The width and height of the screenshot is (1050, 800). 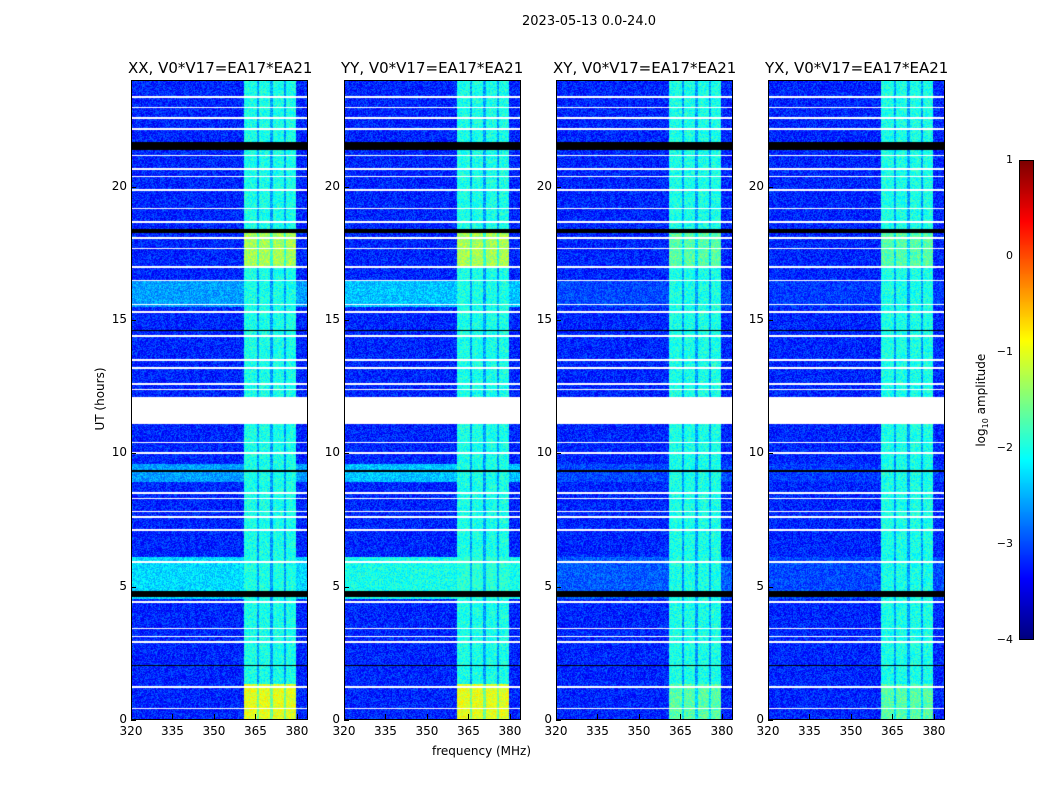 What do you see at coordinates (645, 68) in the screenshot?
I see `panel-title: XY, V0*V17=EA17*EA21` at bounding box center [645, 68].